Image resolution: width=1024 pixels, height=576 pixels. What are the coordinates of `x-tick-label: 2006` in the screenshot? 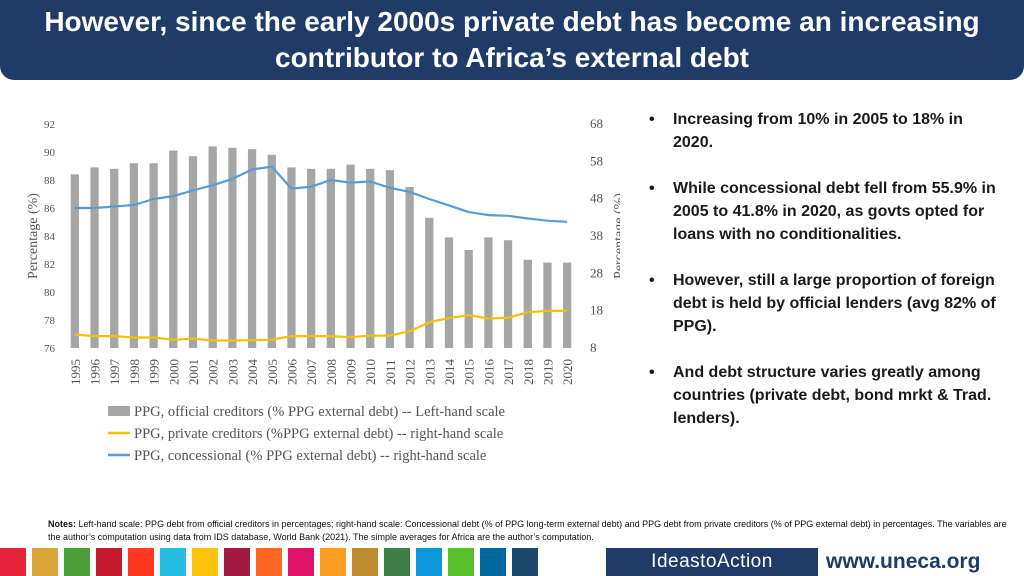 It's located at (291, 372).